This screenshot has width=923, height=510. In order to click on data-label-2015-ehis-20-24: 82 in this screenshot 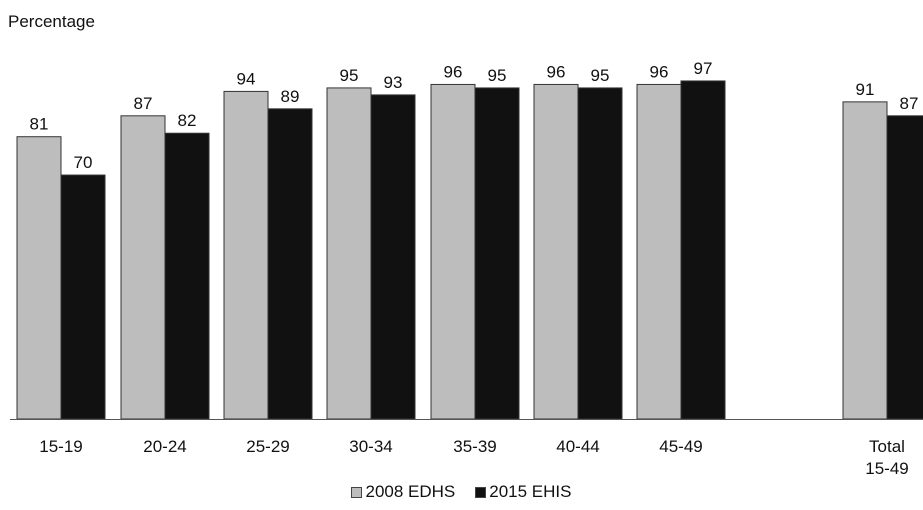, I will do `click(187, 120)`.